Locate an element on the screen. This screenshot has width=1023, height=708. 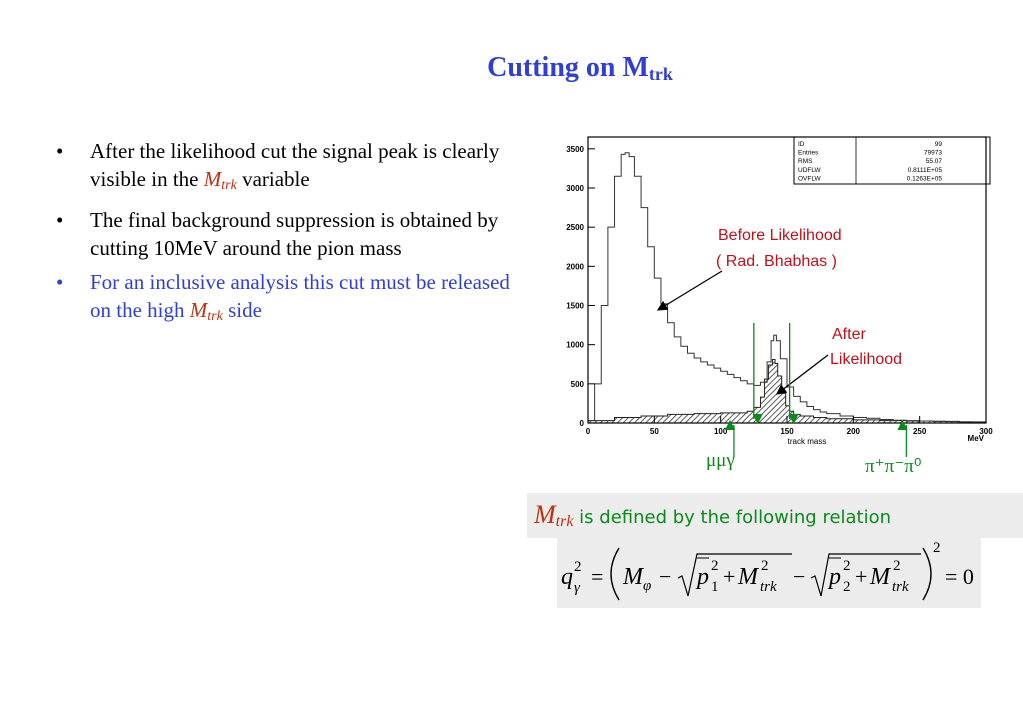
eq-equals: = is located at coordinates (597, 576).